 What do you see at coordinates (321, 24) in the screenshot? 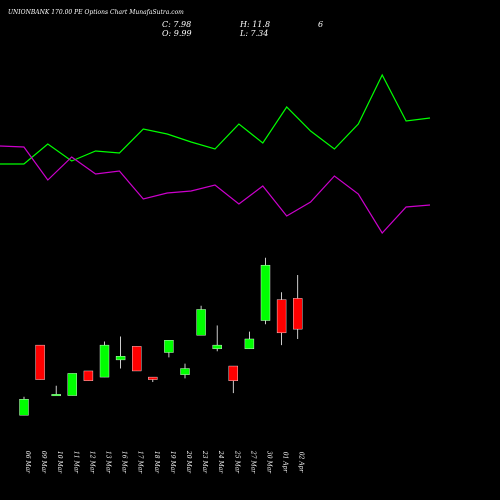
I see `extra-value: 6` at bounding box center [321, 24].